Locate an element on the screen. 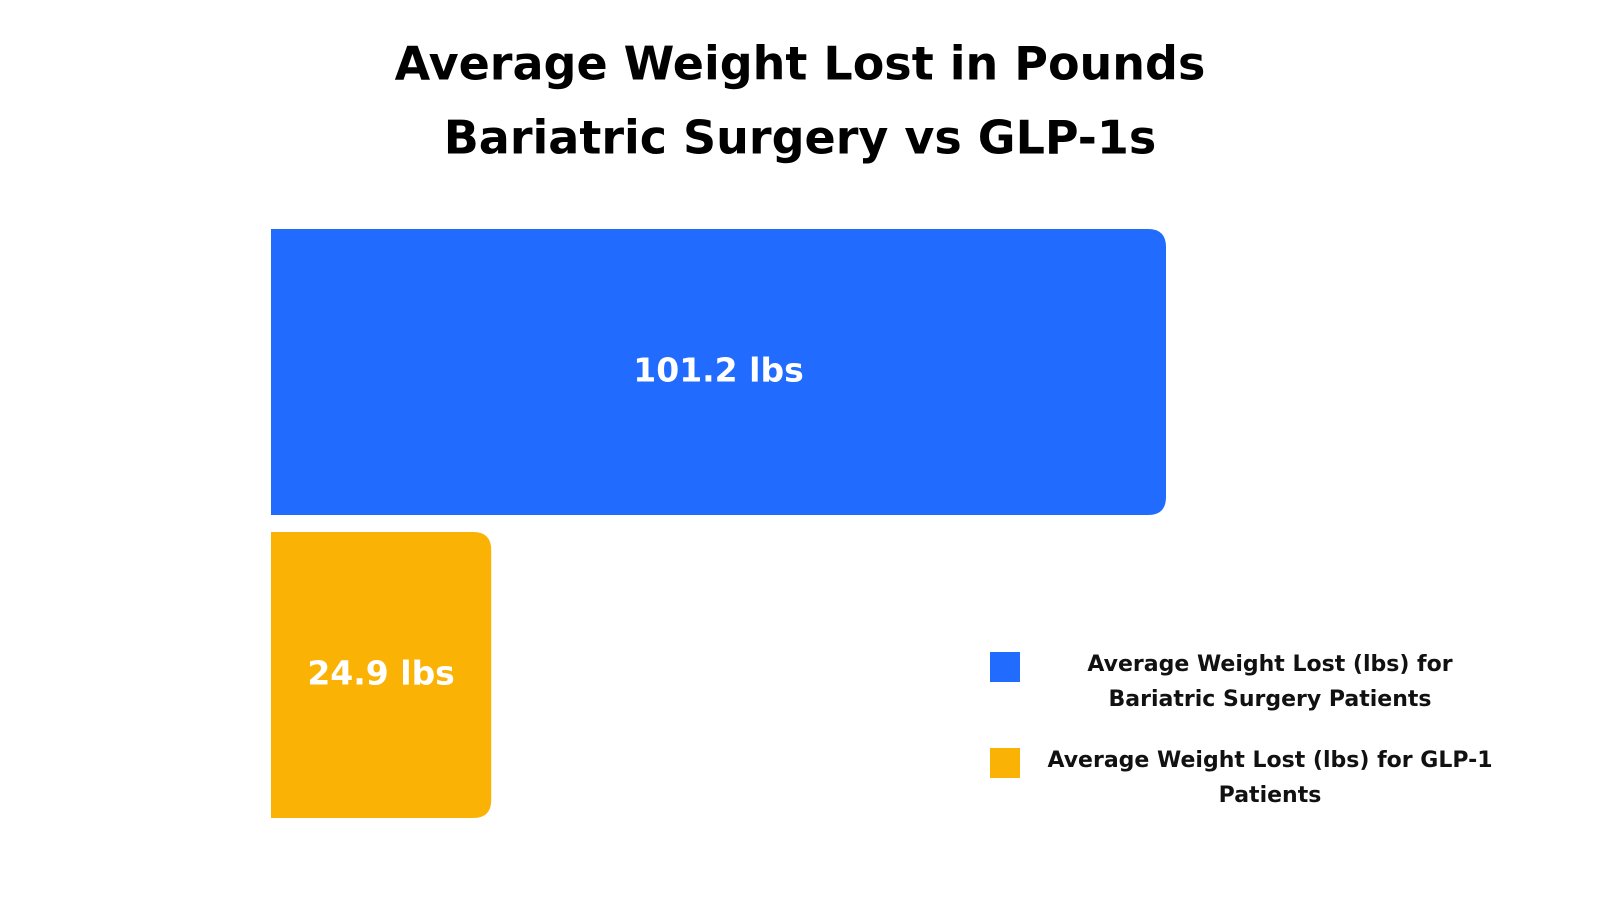  chart-subtitle: Bariatric Surgery vs GLP-1s is located at coordinates (800, 138).